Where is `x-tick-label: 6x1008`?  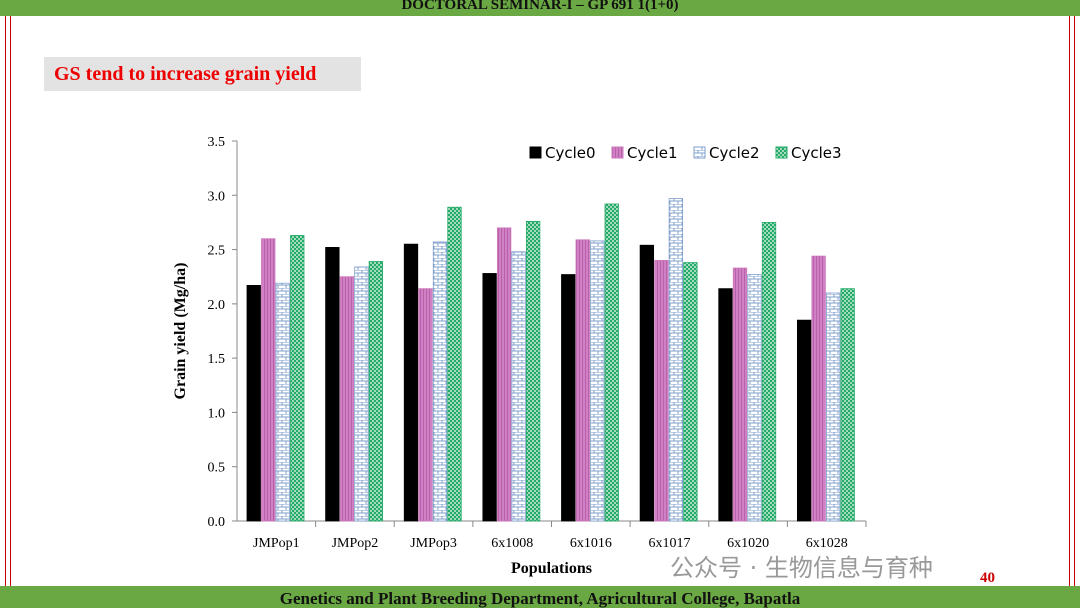 x-tick-label: 6x1008 is located at coordinates (512, 543).